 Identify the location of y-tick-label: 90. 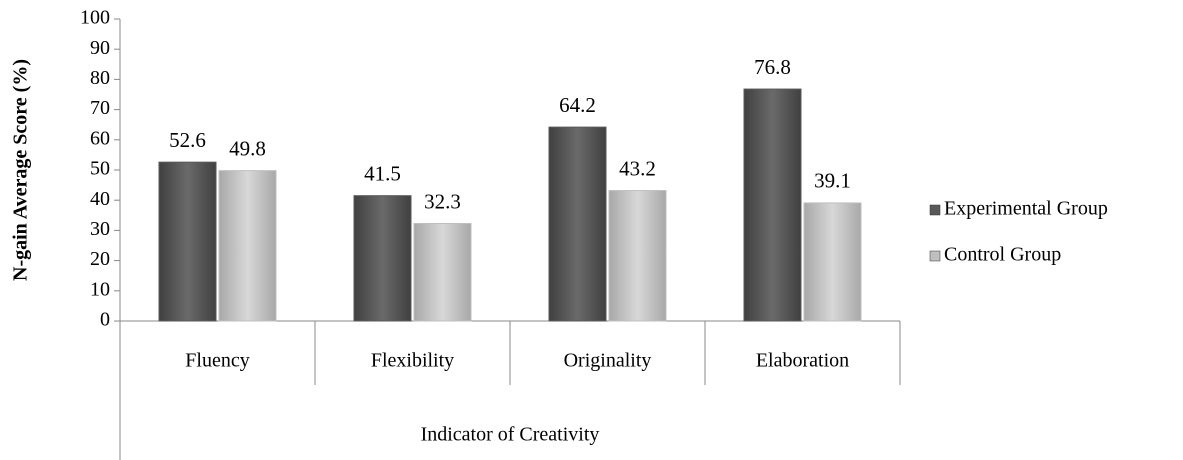
(100, 48).